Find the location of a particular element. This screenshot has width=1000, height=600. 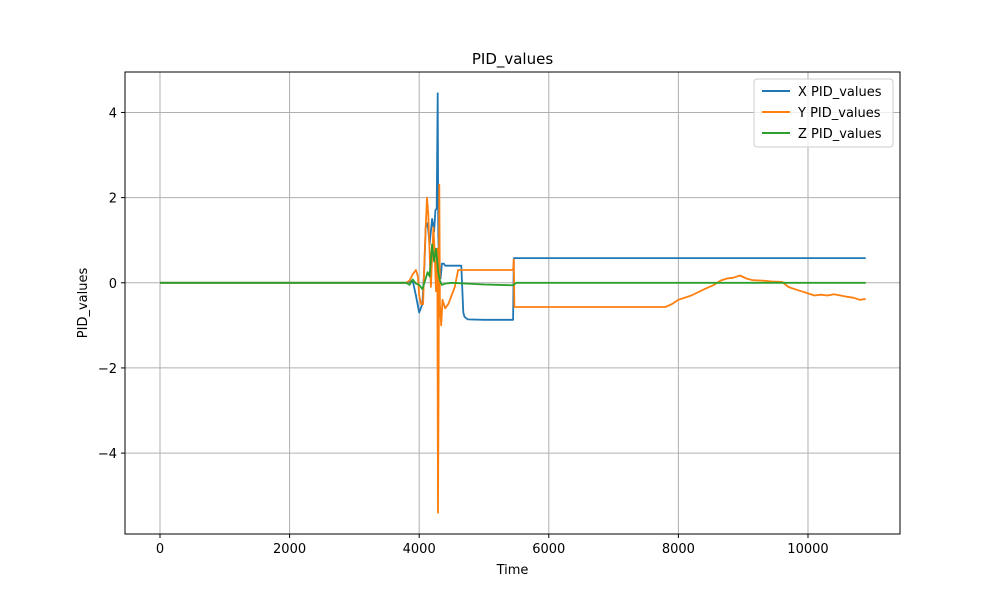

legend: X PID_values Y PID_values Z PID_values is located at coordinates (823, 113).